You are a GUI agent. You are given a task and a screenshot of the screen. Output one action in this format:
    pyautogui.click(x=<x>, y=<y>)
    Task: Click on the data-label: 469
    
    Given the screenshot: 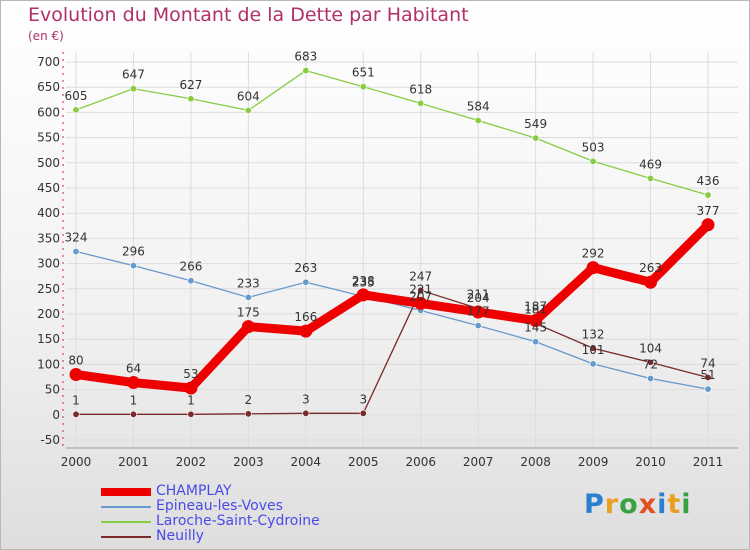 What is the action you would take?
    pyautogui.click(x=650, y=164)
    